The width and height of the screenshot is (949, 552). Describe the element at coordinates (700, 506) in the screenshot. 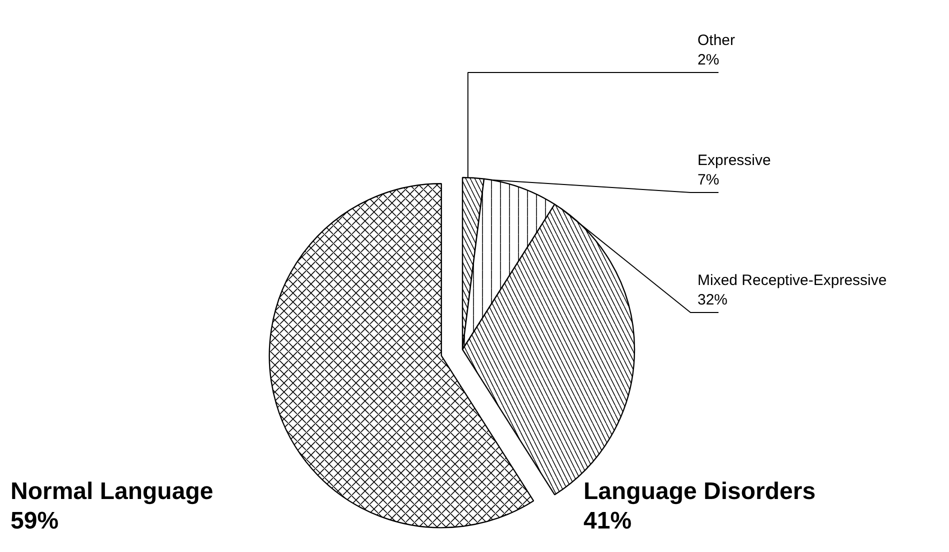

I see `text: Language Disorders 41%` at that location.